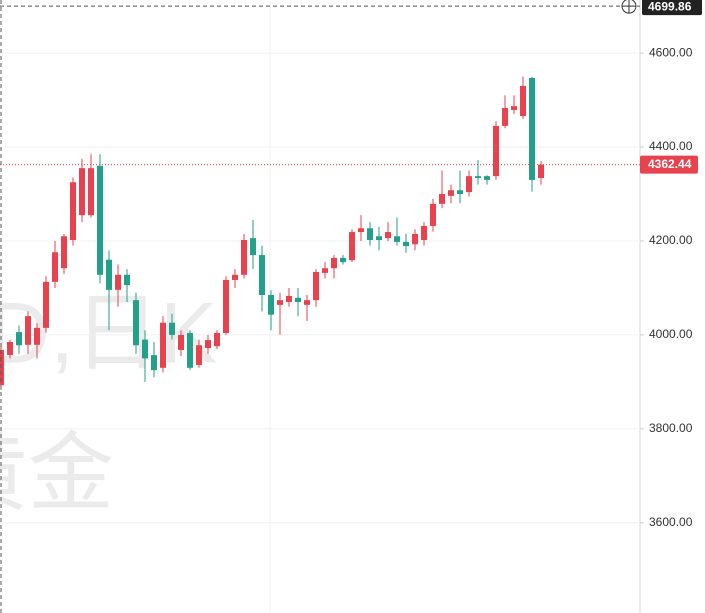 This screenshot has height=613, width=705. I want to click on last-price-label: 4362.44, so click(670, 164).